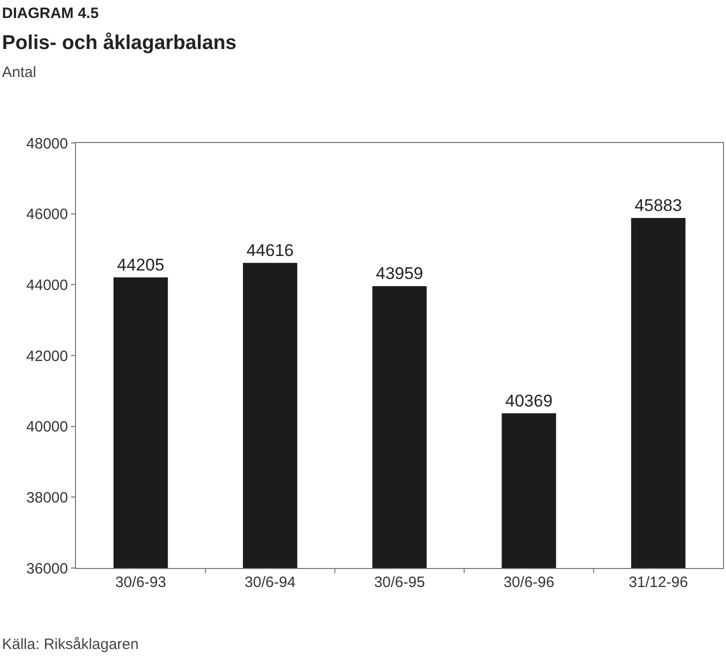  I want to click on y-tick-label: 38000, so click(47, 497).